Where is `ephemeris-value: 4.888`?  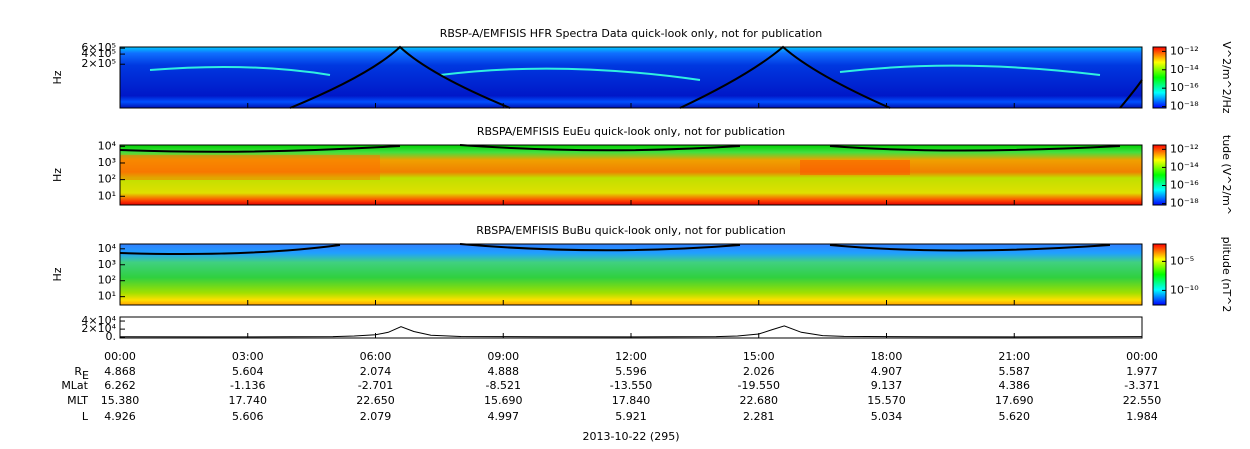 ephemeris-value: 4.888 is located at coordinates (504, 371).